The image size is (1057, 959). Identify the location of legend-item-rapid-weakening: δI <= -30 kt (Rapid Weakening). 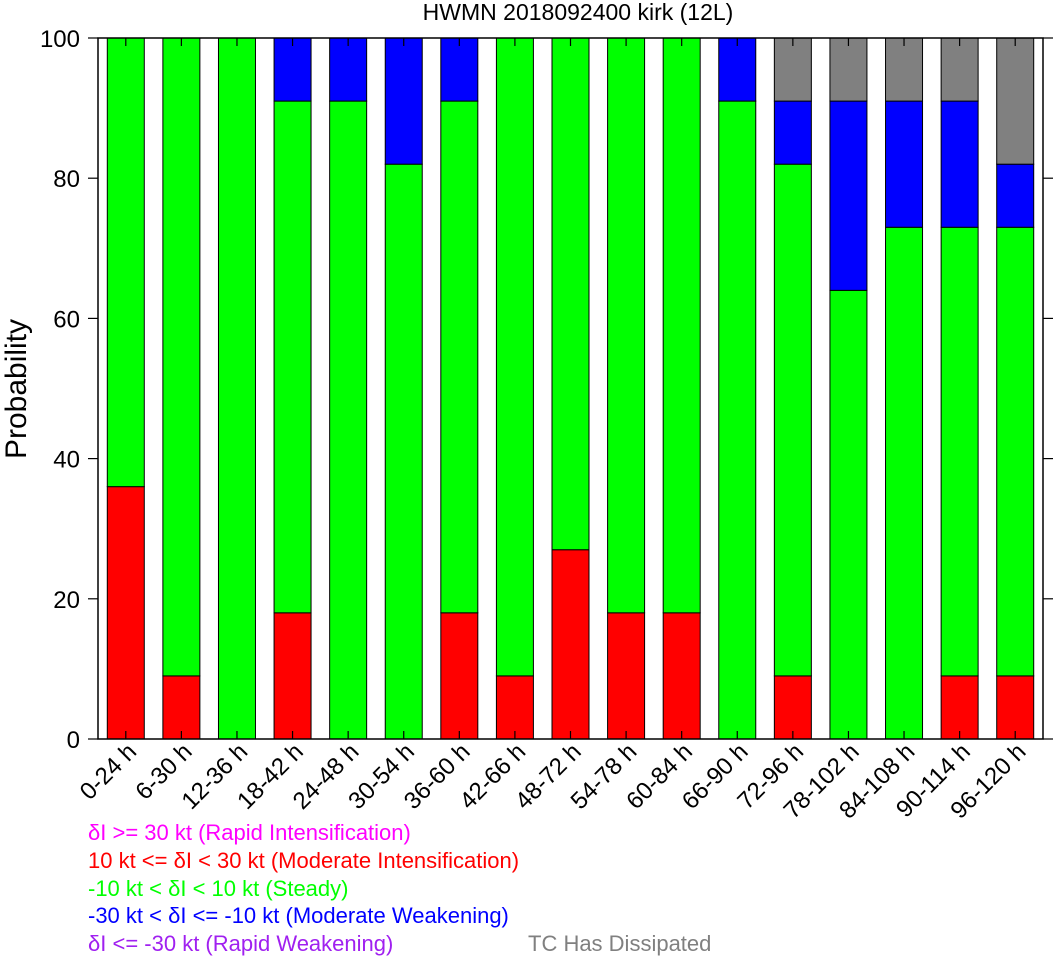
(240, 944).